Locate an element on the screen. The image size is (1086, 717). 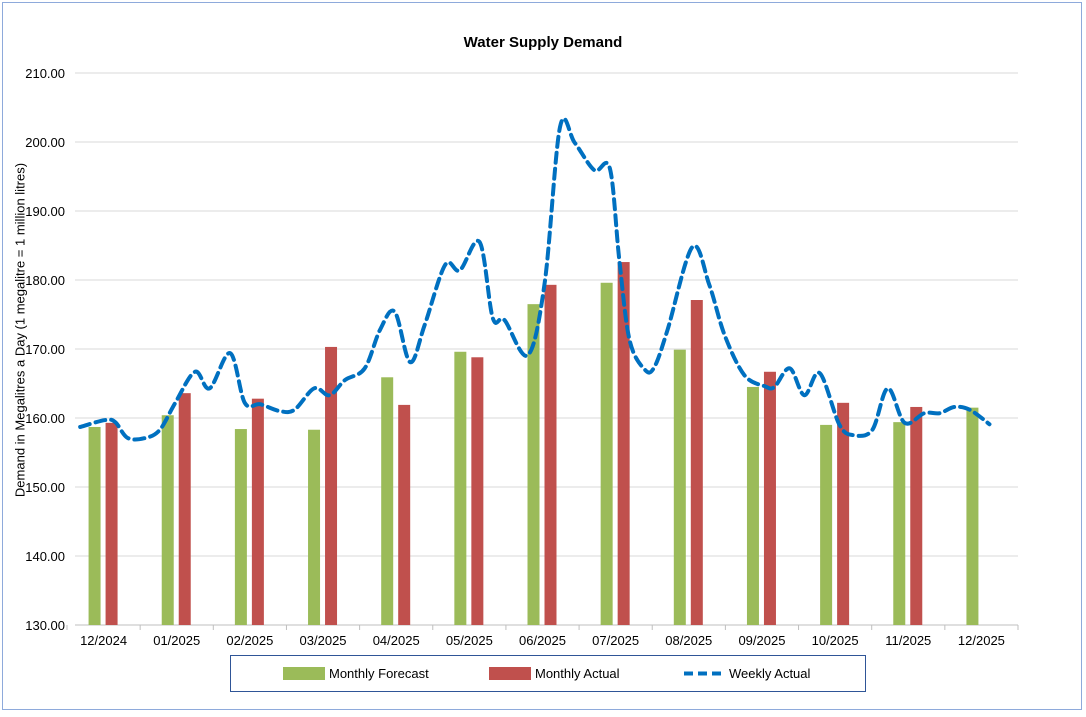
x-tick-label: 08/2025 is located at coordinates (688, 640).